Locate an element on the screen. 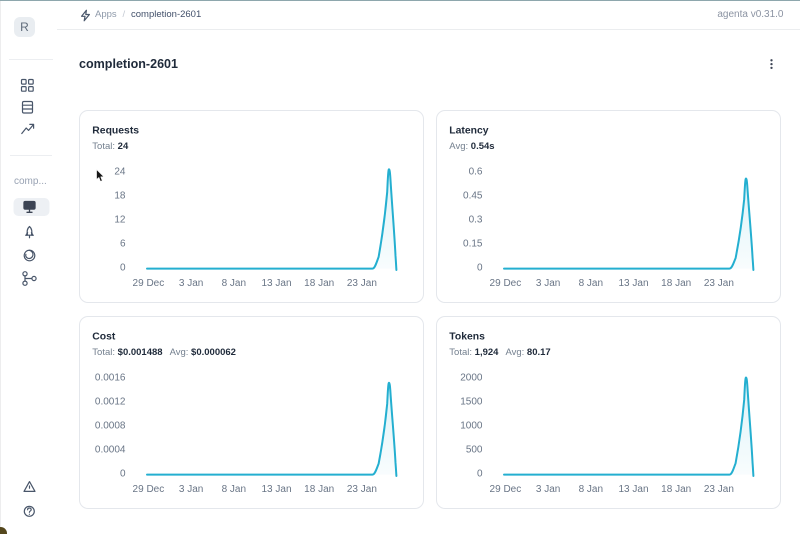 This screenshot has height=534, width=800. svg-text: 0.0012 is located at coordinates (110, 402).